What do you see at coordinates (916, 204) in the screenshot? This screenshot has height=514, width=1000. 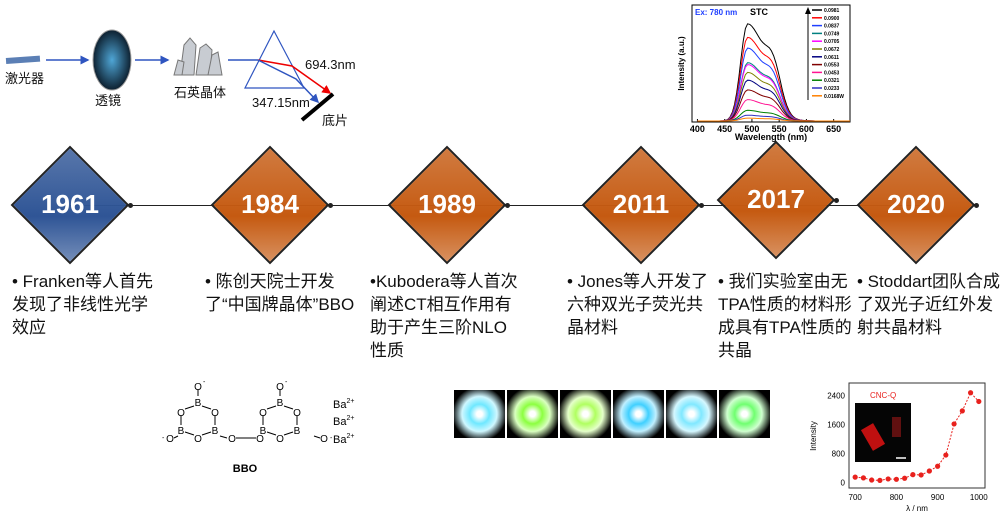 I see `milestone-year: 2020` at bounding box center [916, 204].